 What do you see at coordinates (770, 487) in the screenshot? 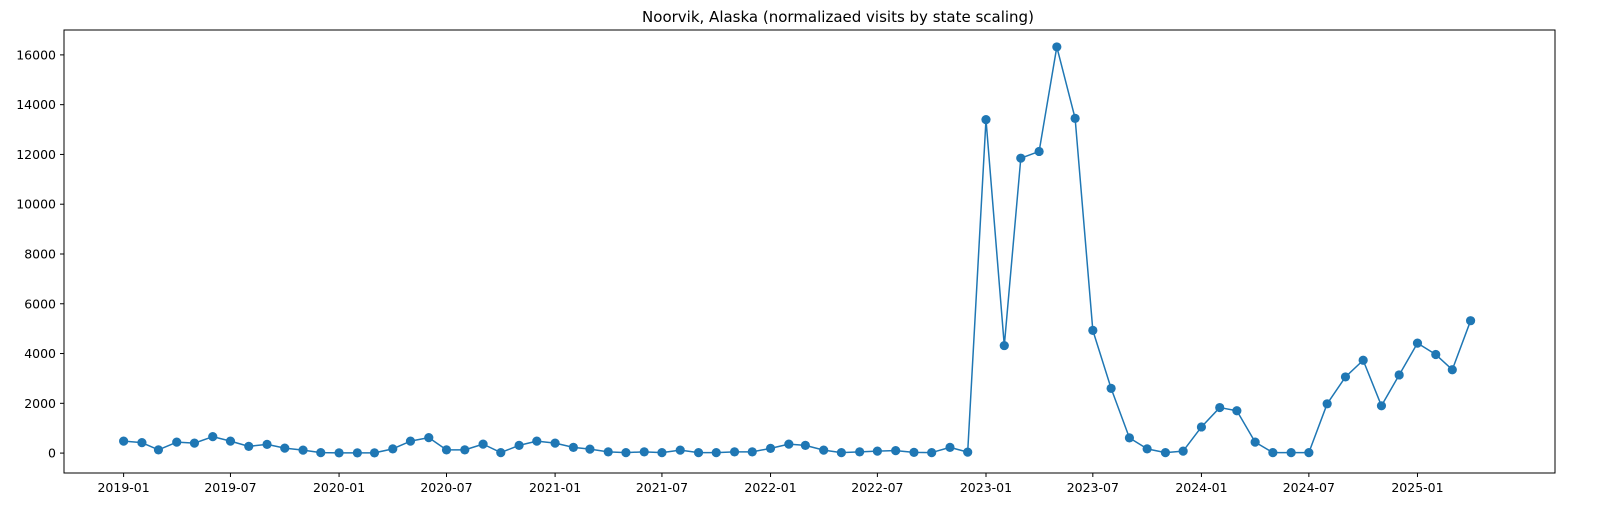
I see `x-tick-label: 2022-01` at bounding box center [770, 487].